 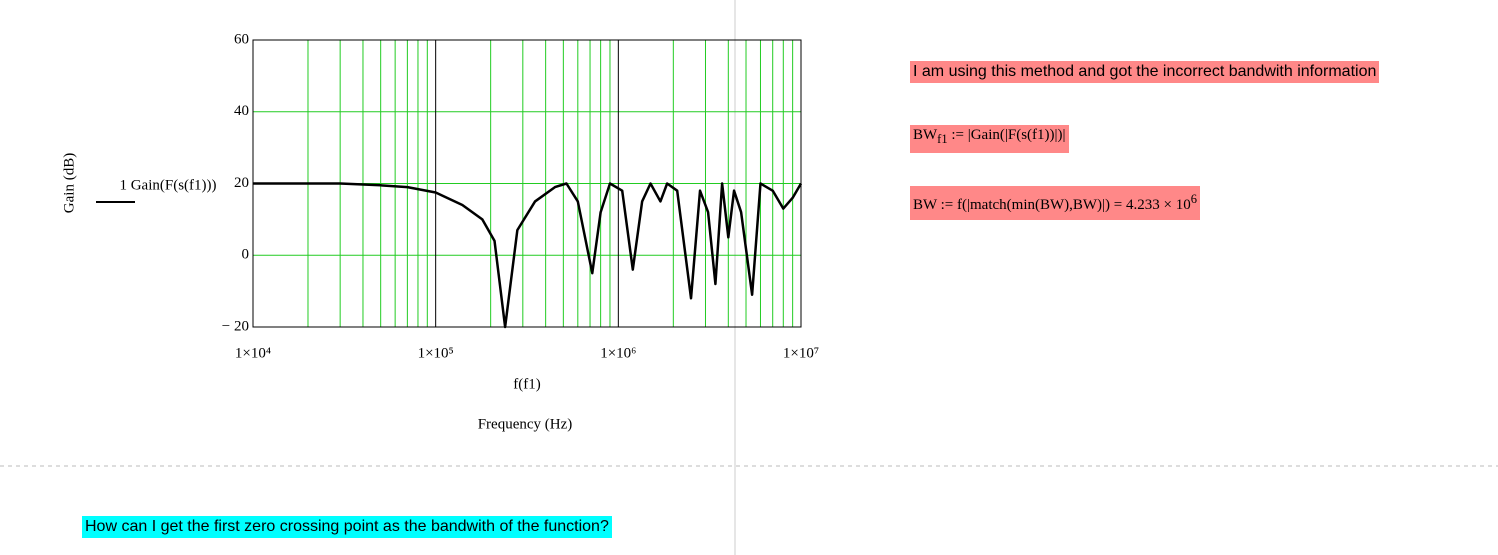 I want to click on bw-exponent: 6, so click(x=1193, y=199).